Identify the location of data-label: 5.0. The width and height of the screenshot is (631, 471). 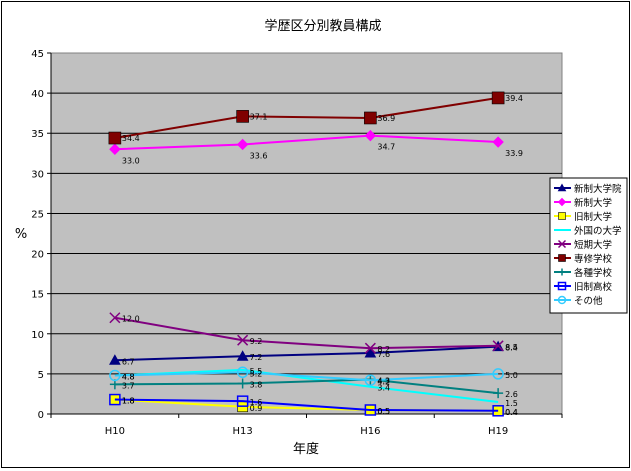
(511, 375).